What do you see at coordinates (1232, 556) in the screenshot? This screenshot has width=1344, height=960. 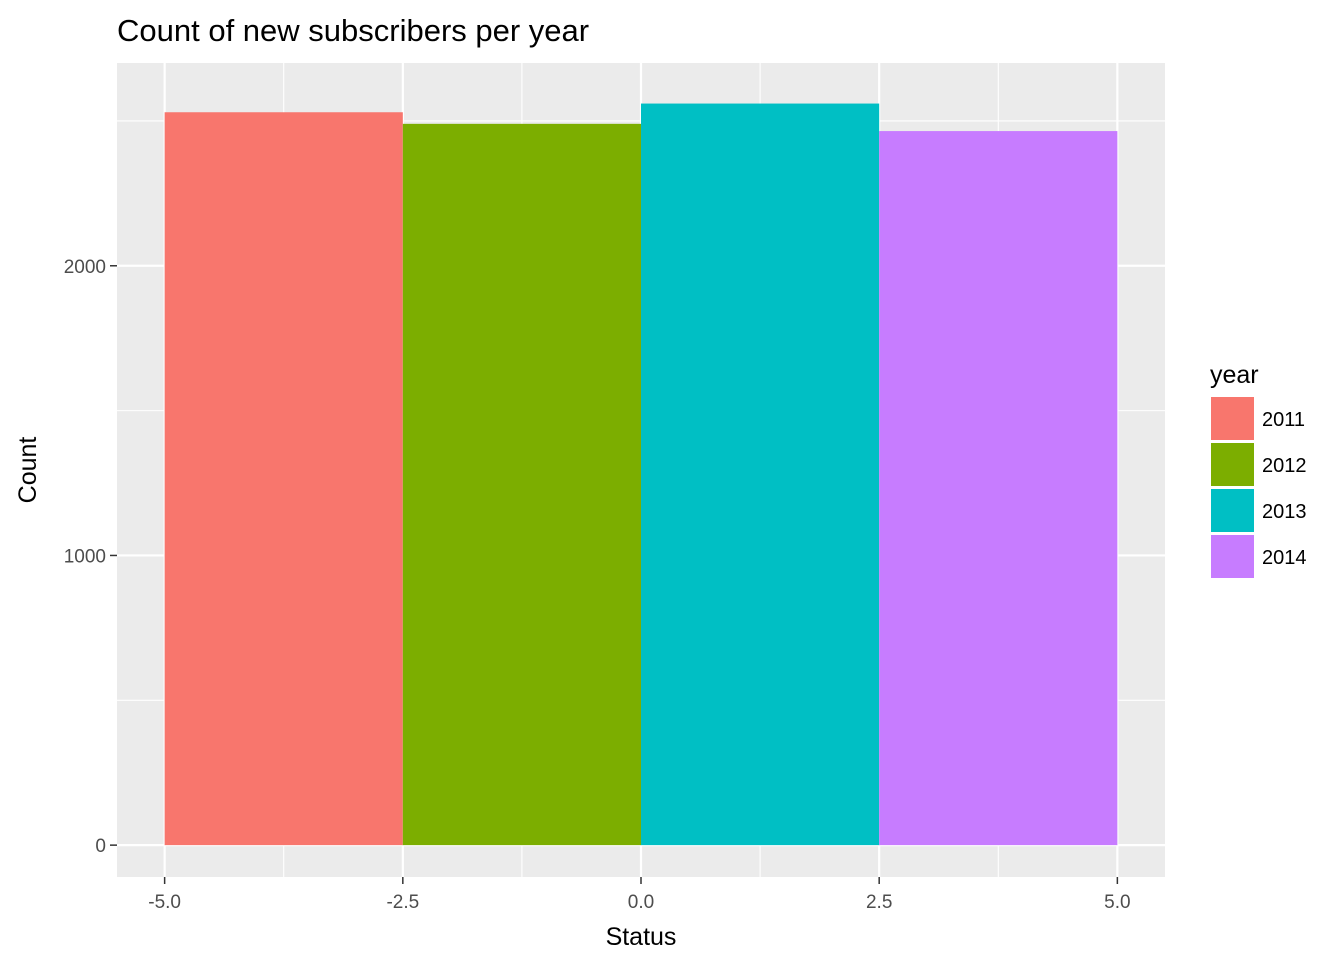 I see `legend-key-2014` at bounding box center [1232, 556].